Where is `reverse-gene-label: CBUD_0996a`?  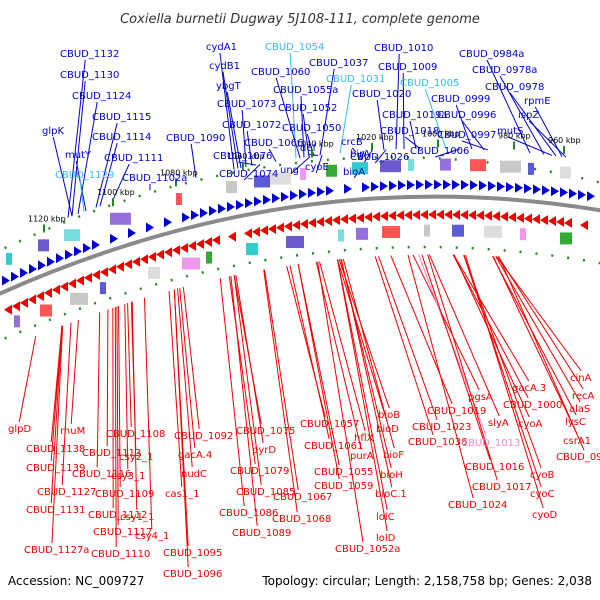 reverse-gene-label: CBUD_0996a is located at coordinates (578, 457).